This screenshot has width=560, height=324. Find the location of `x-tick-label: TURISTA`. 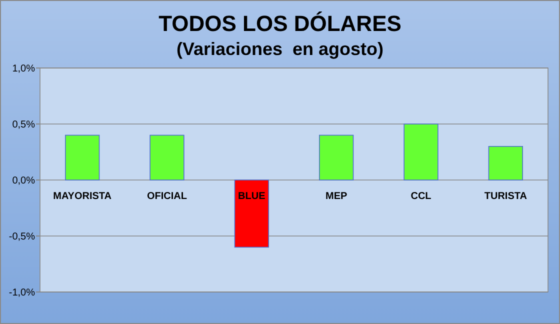

x-tick-label: TURISTA is located at coordinates (505, 196).